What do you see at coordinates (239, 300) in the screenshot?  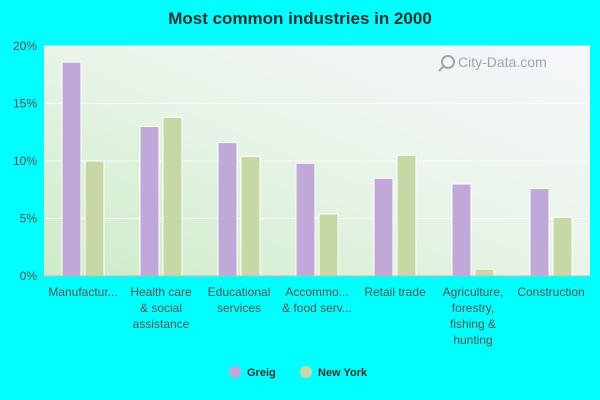 I see `x-tick-label: Educational services` at bounding box center [239, 300].